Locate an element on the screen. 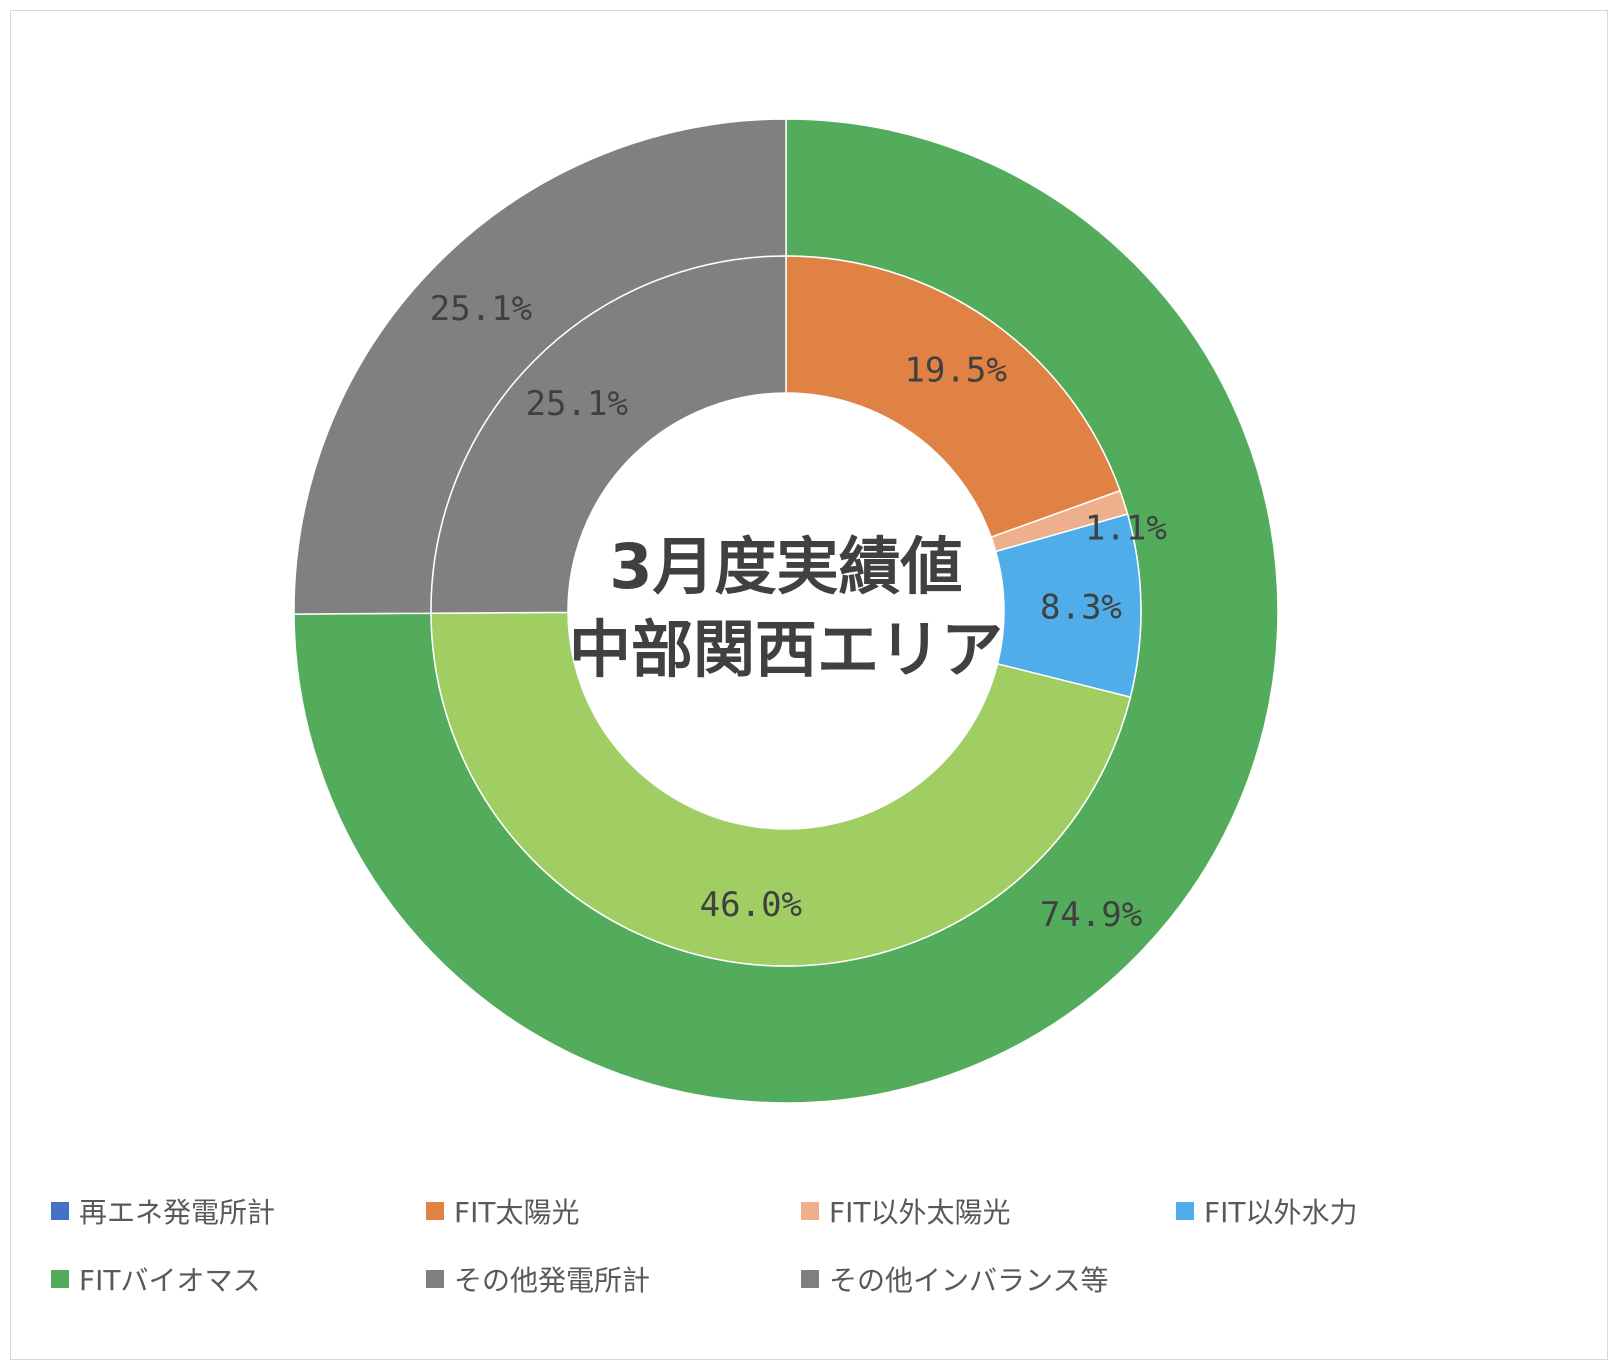 This screenshot has width=1620, height=1370. legend-item: FIT以外太陽光 is located at coordinates (905, 1211).